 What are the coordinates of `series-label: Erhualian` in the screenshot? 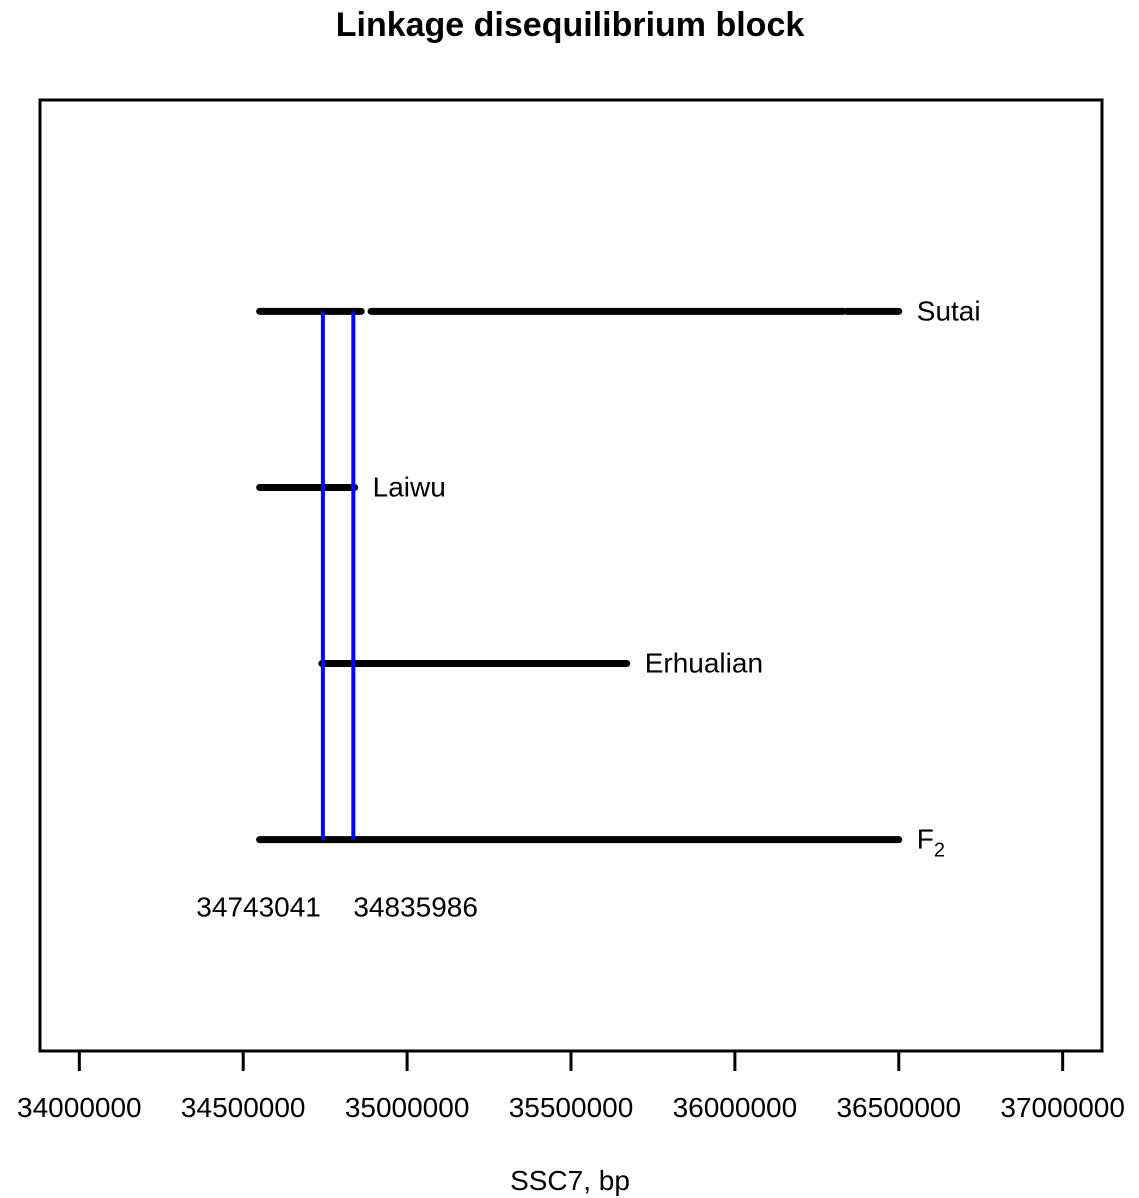 It's located at (704, 663).